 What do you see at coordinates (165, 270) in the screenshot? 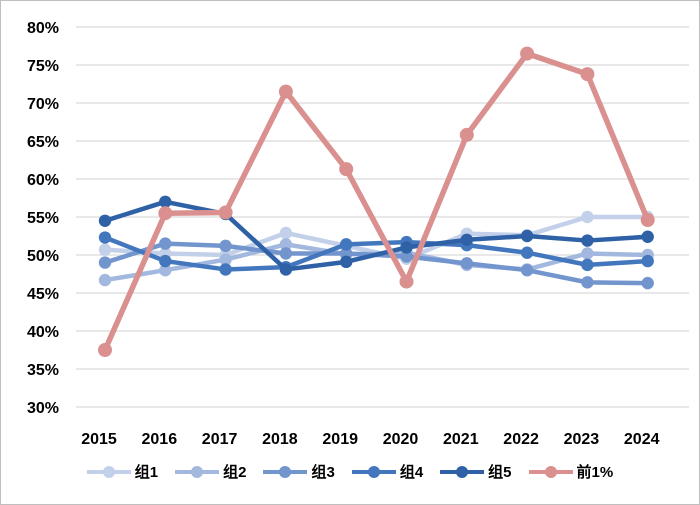
I see `data-point-组2-2016` at bounding box center [165, 270].